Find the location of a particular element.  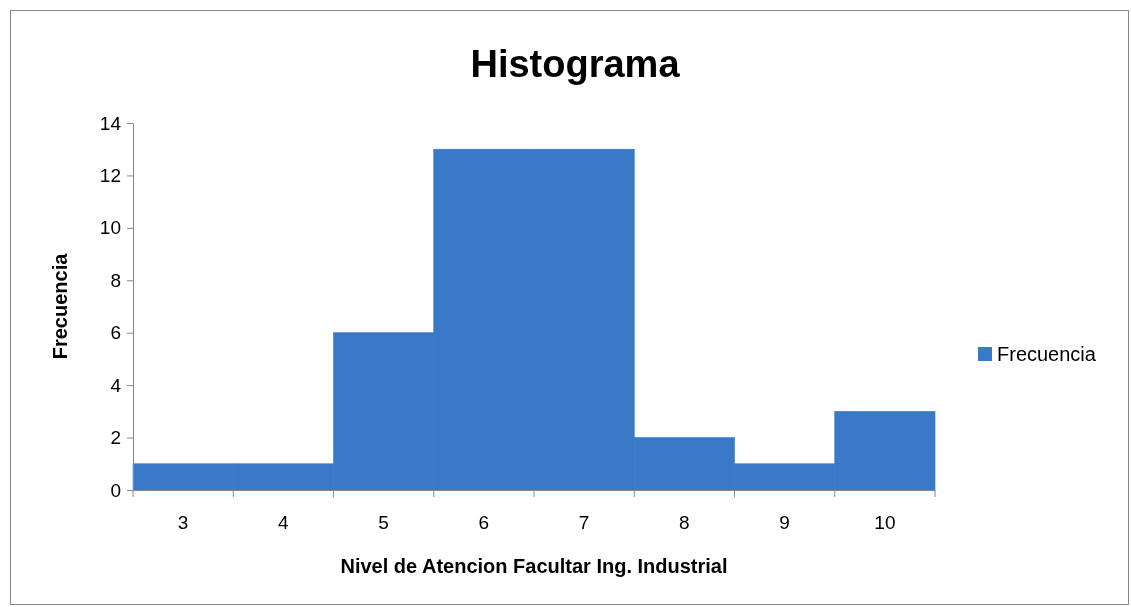

y-axis-title: Frecuencia is located at coordinates (60, 306).